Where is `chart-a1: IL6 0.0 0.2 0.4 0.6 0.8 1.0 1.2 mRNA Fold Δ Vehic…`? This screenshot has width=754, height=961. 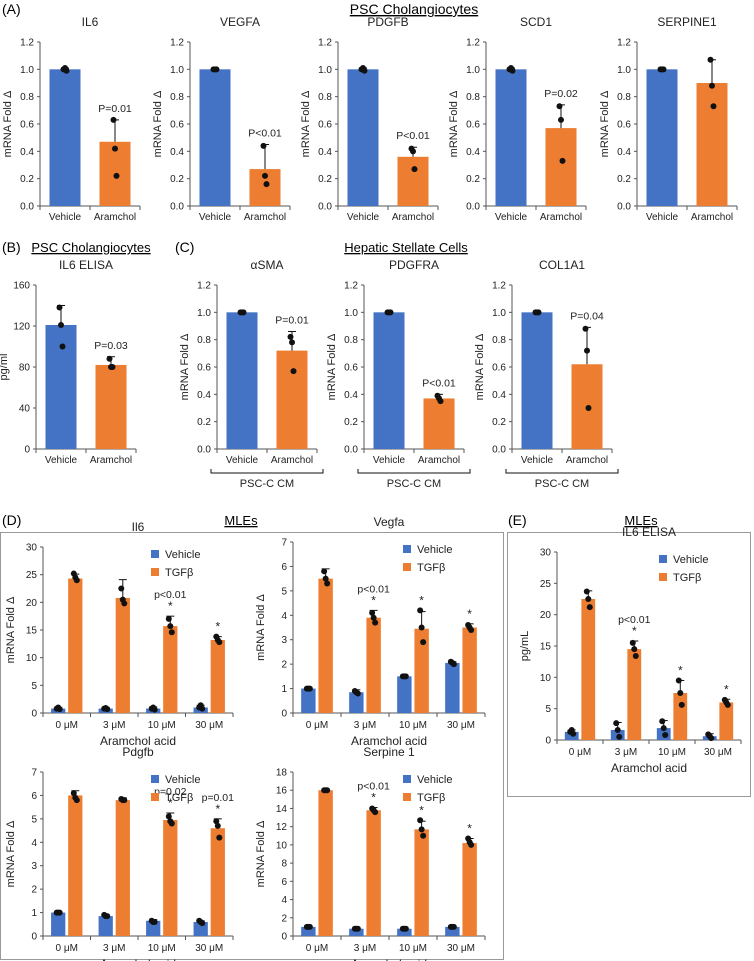 chart-a1: IL6 0.0 0.2 0.4 0.6 0.8 1.0 1.2 mRNA Fold Δ Vehic… is located at coordinates (71, 119).